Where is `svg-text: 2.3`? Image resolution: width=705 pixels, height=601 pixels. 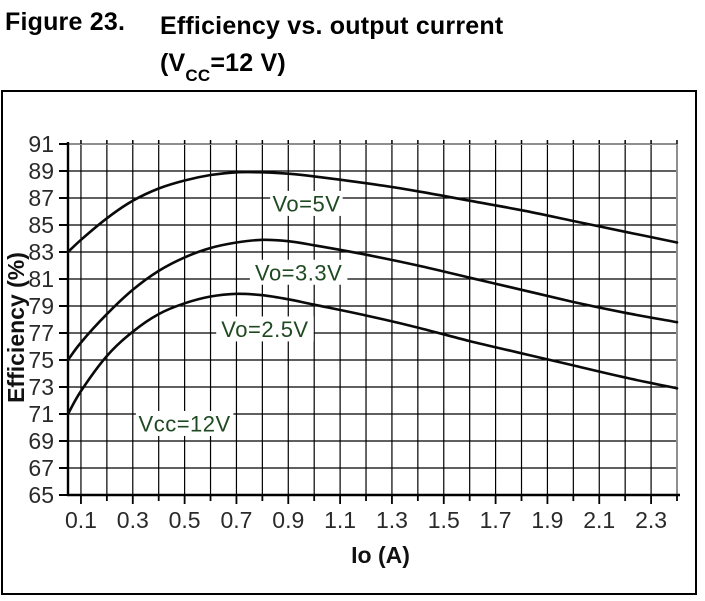
svg-text: 2.3 is located at coordinates (651, 520).